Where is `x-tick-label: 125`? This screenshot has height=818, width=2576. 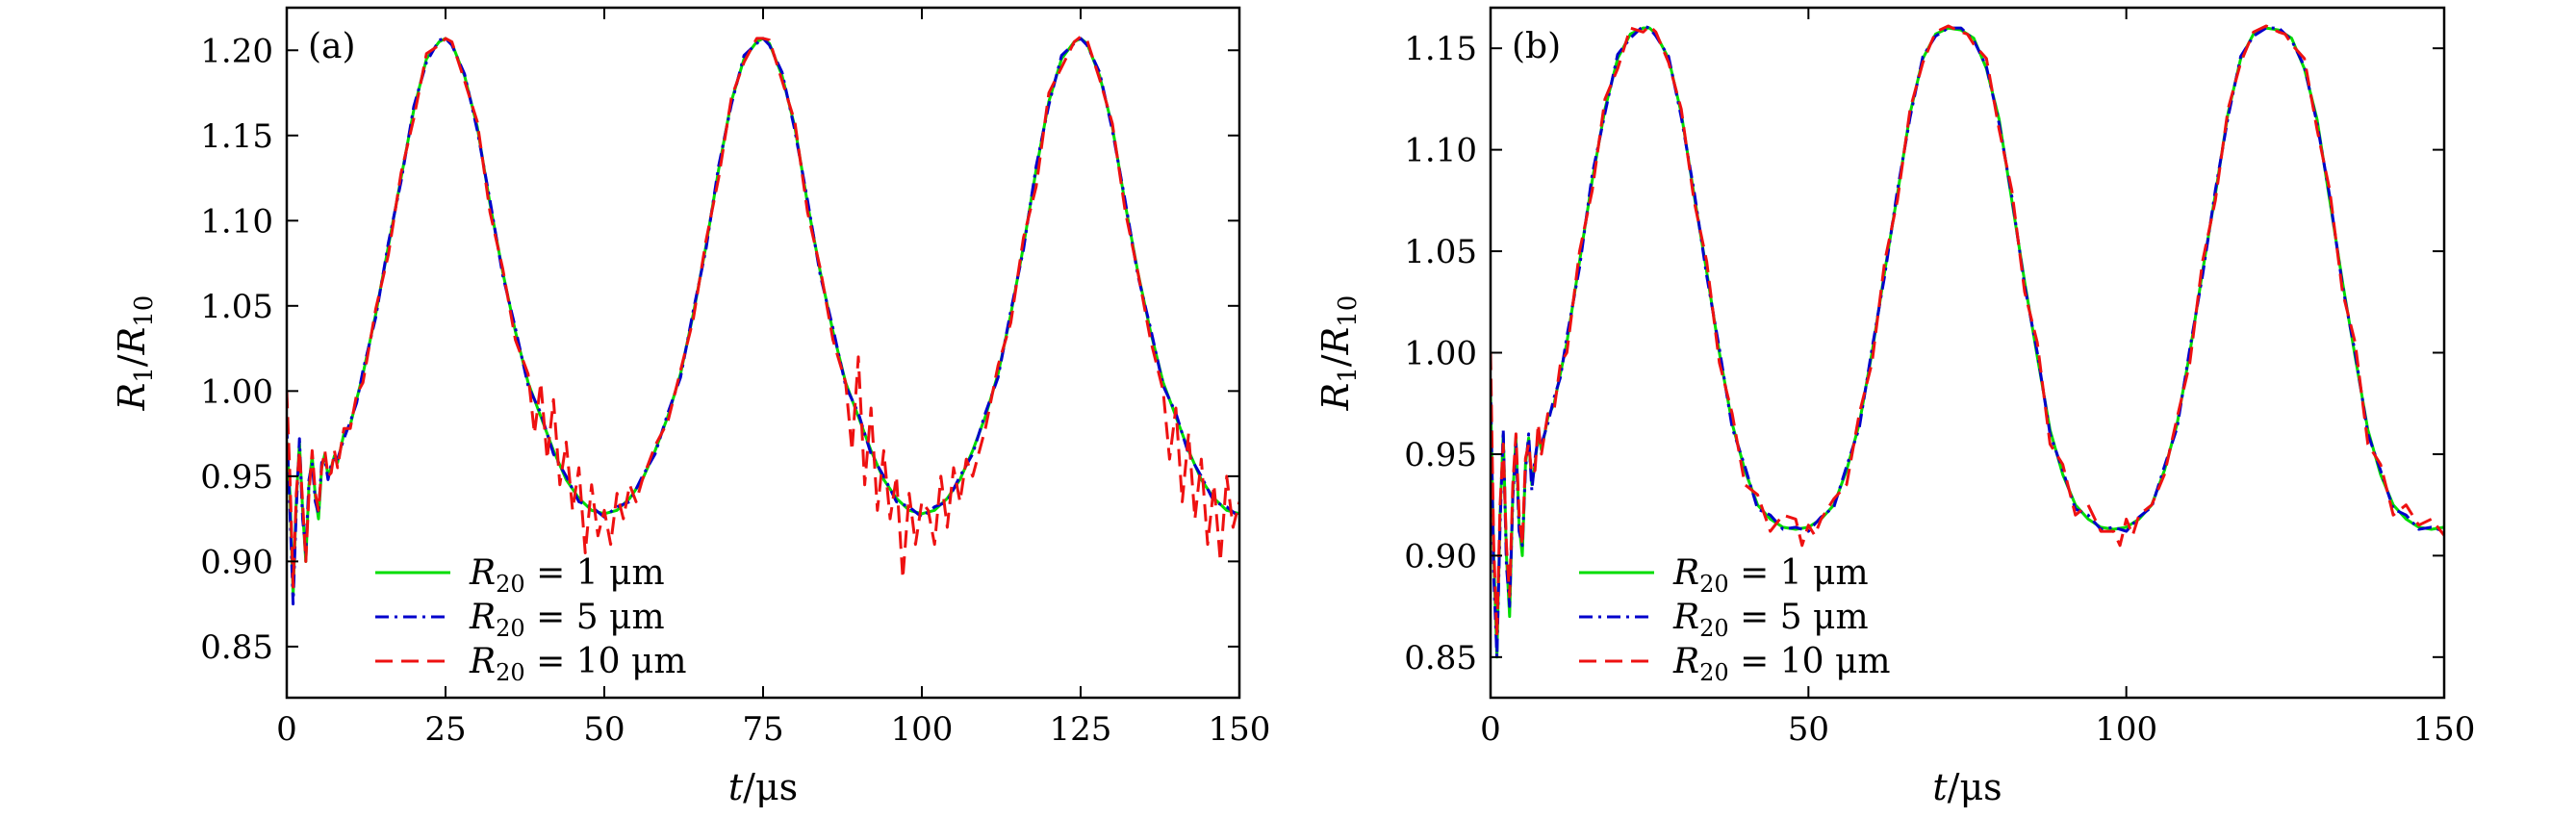
x-tick-label: 125 is located at coordinates (1081, 730).